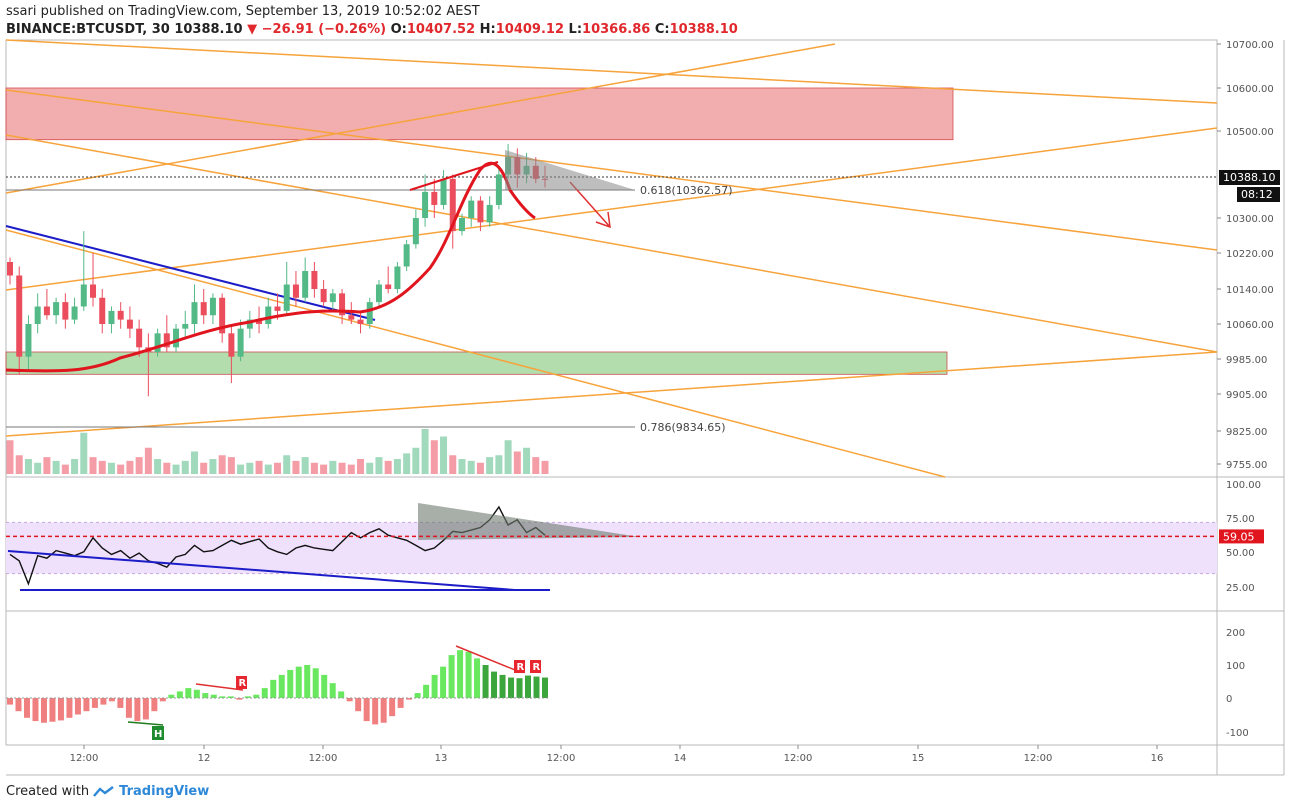  What do you see at coordinates (261, 570) in the screenshot?
I see `rsi-blue-trendline` at bounding box center [261, 570].